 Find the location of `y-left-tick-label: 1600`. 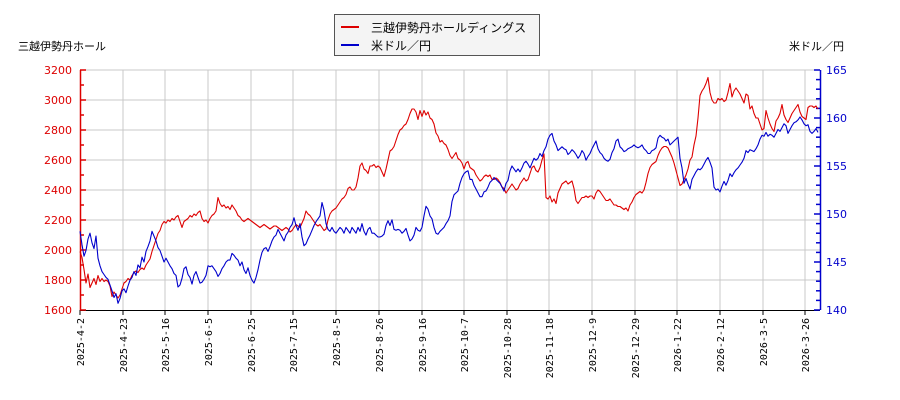

y-left-tick-label: 1600 is located at coordinates (58, 310).